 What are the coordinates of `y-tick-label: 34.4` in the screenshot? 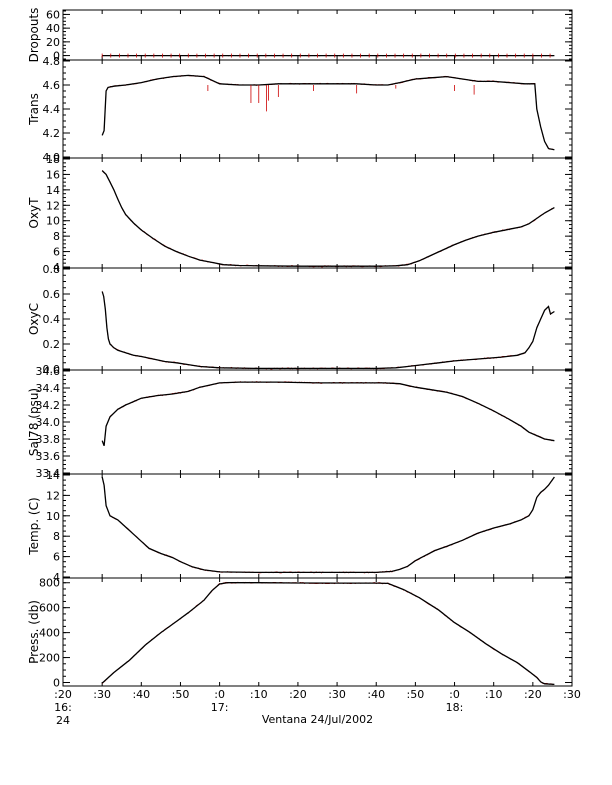 It's located at (48, 388).